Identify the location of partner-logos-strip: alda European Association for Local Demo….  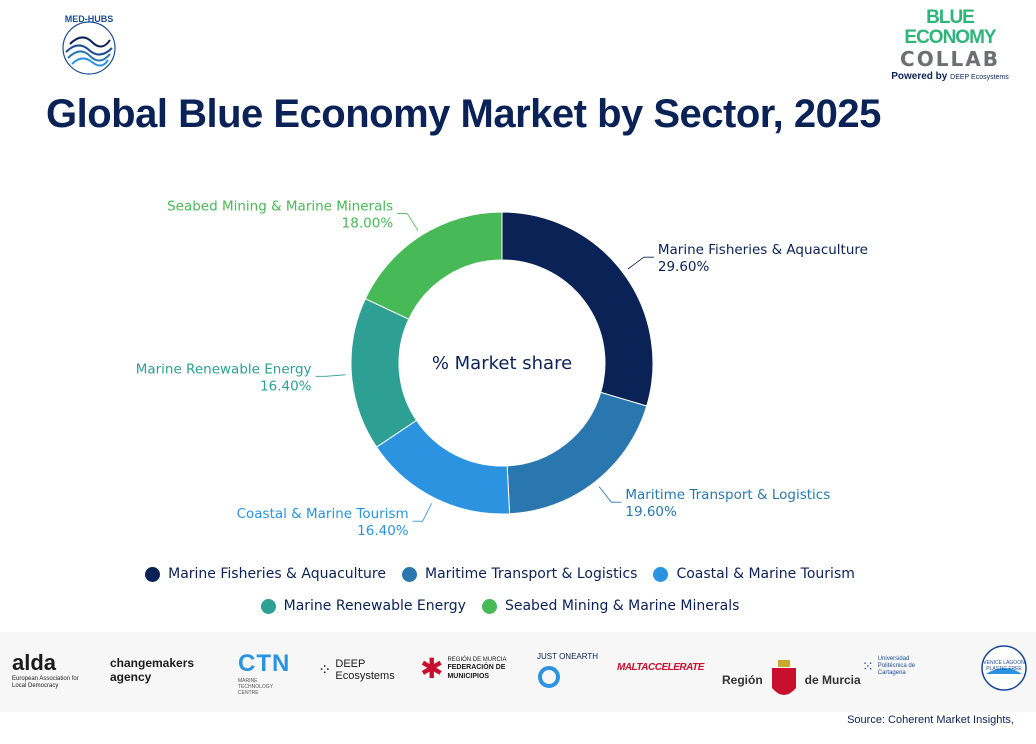
(518, 672).